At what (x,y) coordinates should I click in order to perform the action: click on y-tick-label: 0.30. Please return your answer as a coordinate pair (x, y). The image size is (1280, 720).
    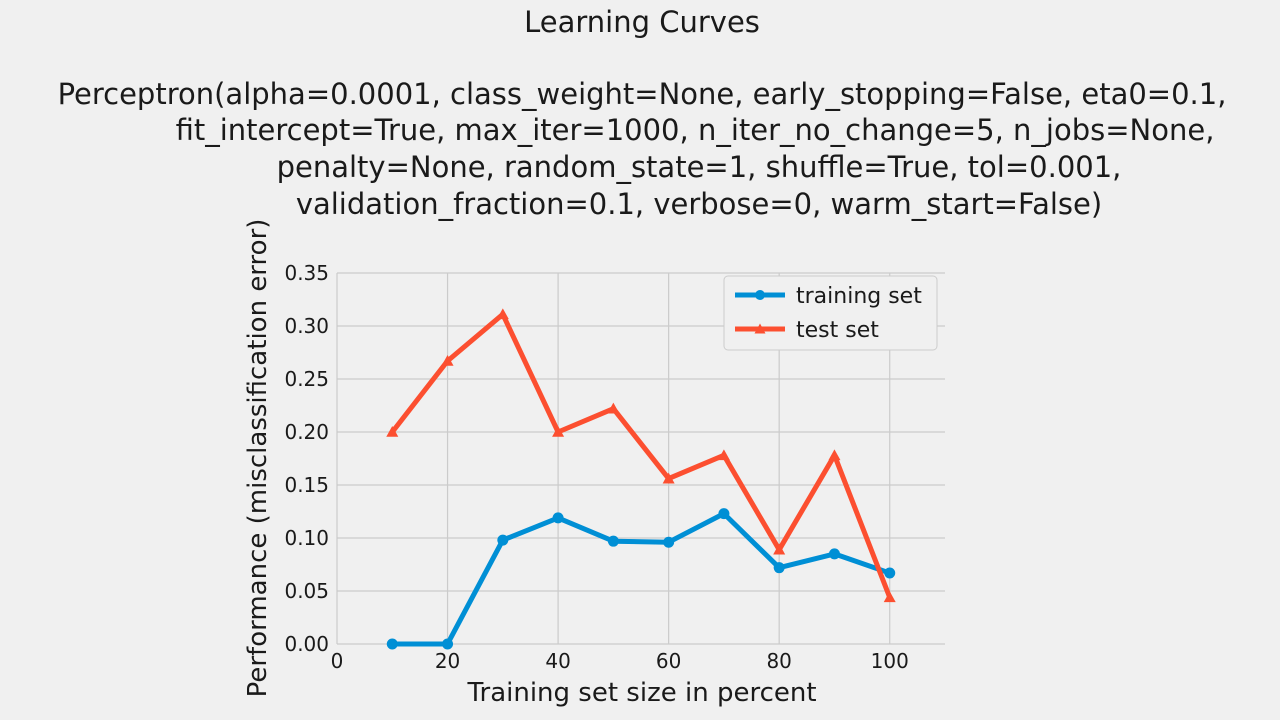
    Looking at the image, I should click on (306, 326).